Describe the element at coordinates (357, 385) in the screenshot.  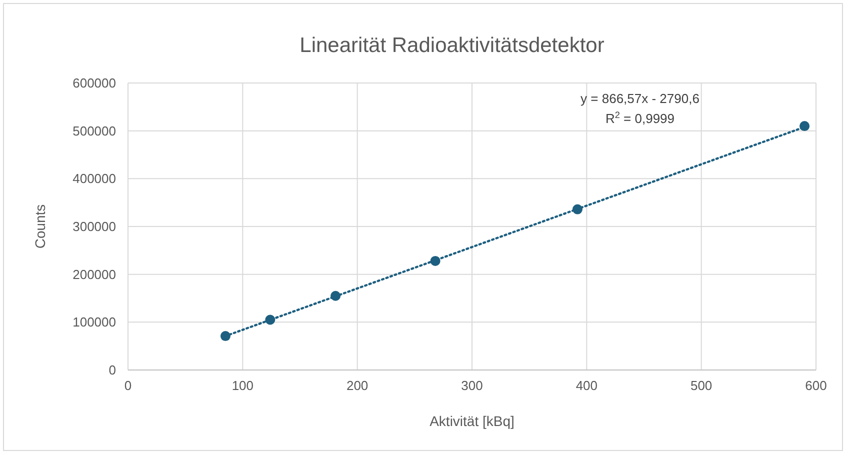
I see `x-tick-label: 200` at that location.